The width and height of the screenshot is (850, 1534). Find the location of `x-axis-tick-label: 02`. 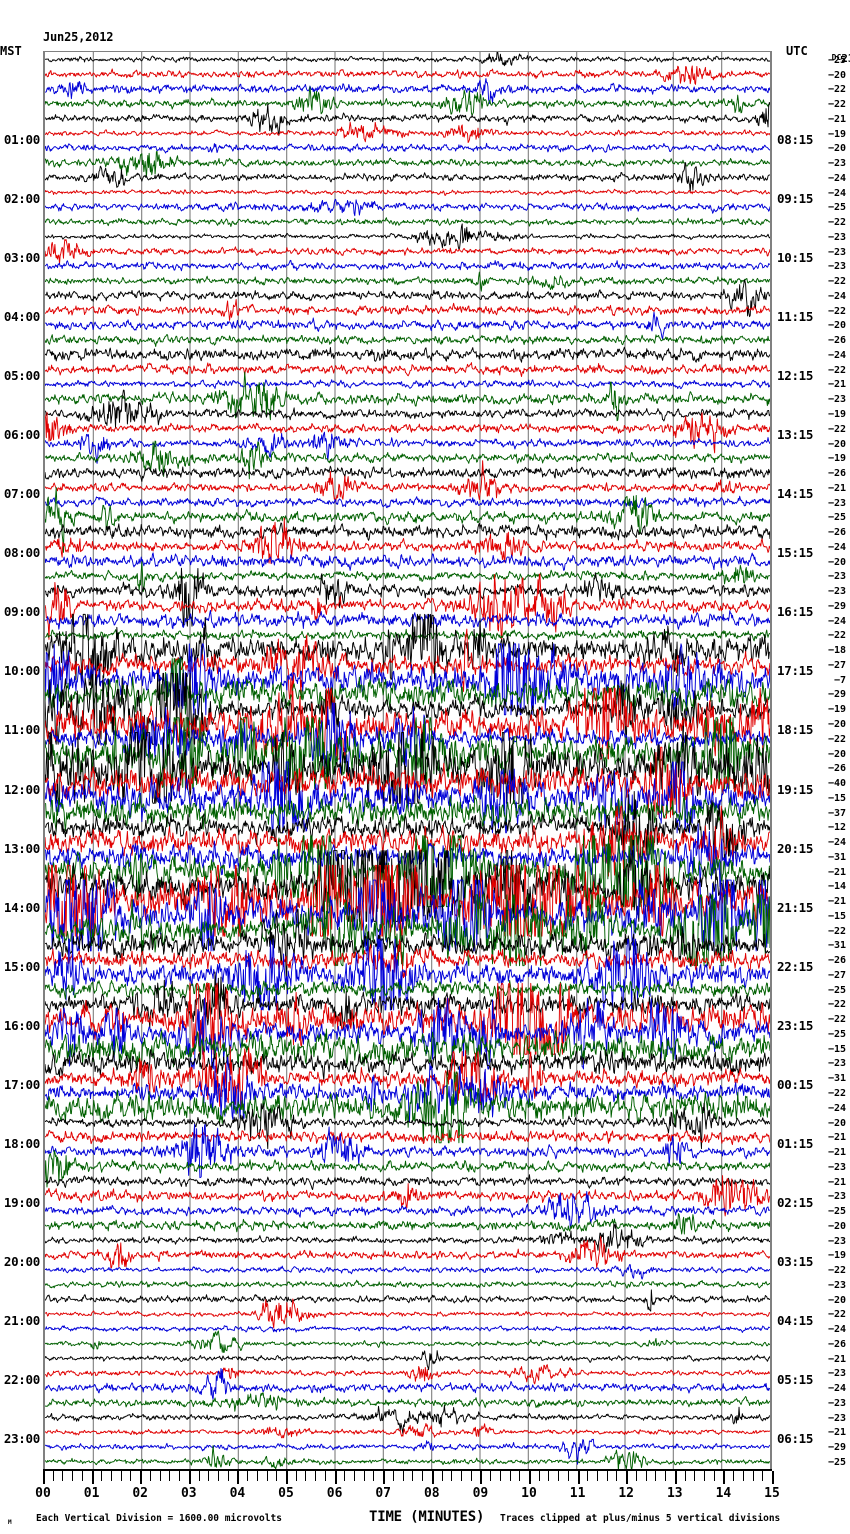

x-axis-tick-label: 02 is located at coordinates (140, 1493).